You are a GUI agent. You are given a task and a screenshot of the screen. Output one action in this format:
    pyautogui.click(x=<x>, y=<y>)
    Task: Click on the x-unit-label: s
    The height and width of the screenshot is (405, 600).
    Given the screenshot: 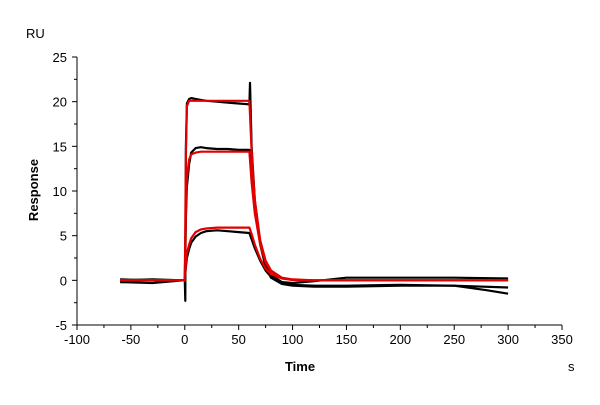 What is the action you would take?
    pyautogui.click(x=571, y=366)
    